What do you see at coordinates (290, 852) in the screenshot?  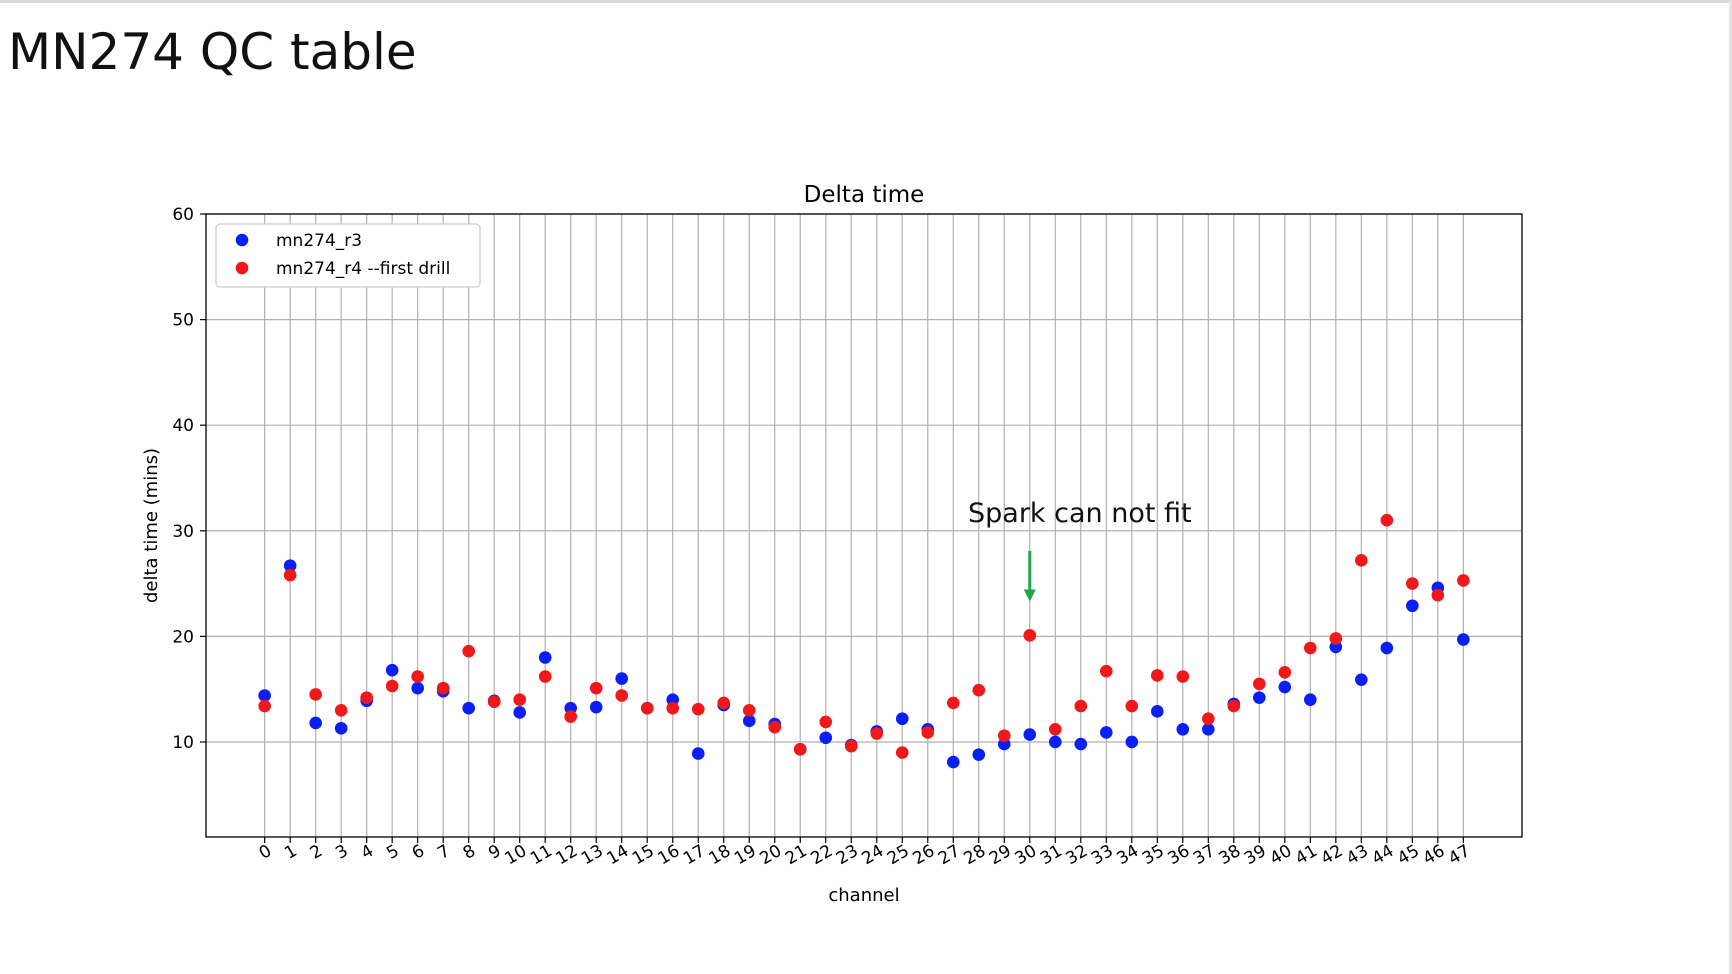 I see `x-tick-label: 1` at bounding box center [290, 852].